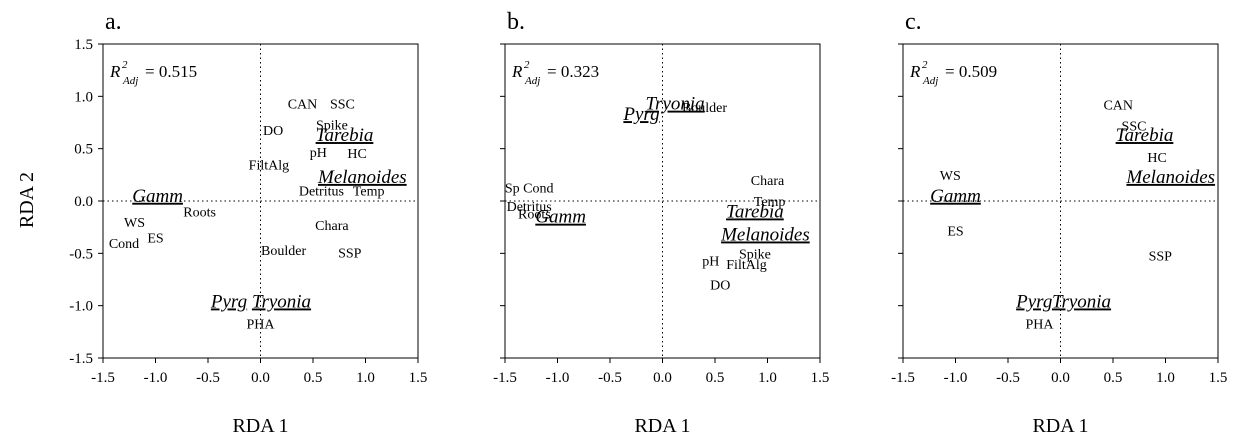 This screenshot has width=1239, height=443. What do you see at coordinates (81, 254) in the screenshot?
I see `y-tick-label: -0.5` at bounding box center [81, 254].